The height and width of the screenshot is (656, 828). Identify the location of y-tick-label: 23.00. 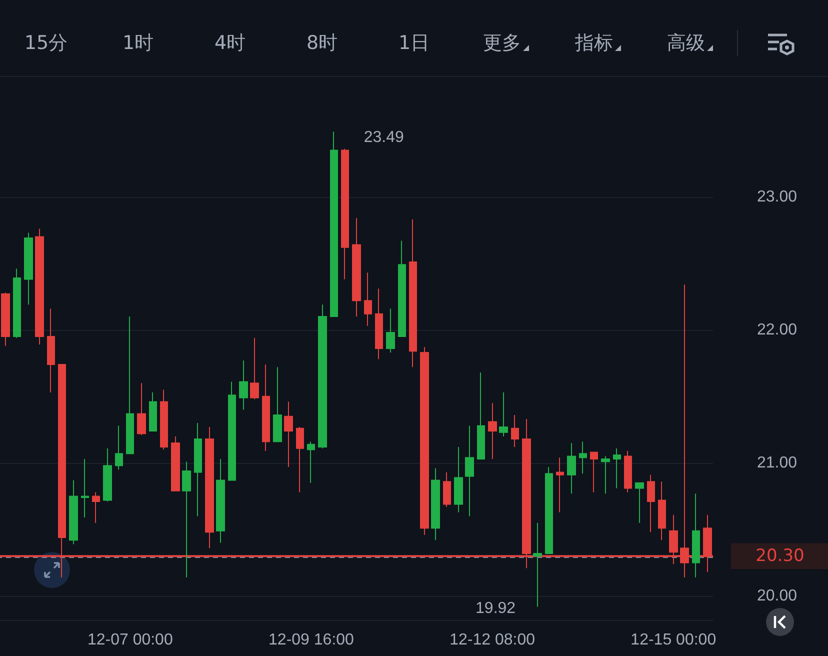
(777, 197).